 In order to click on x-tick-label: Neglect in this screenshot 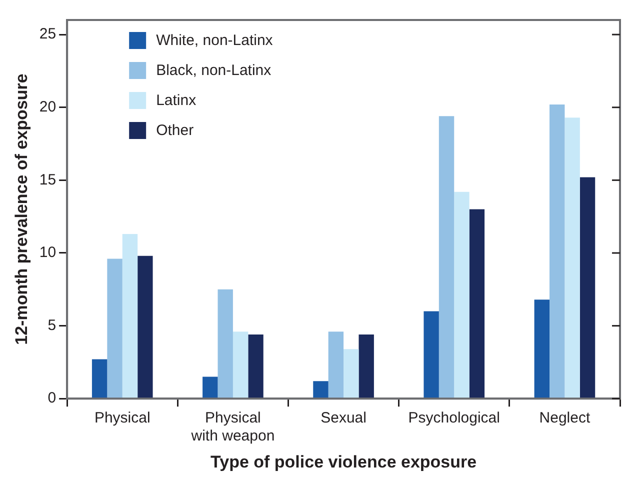, I will do `click(565, 418)`.